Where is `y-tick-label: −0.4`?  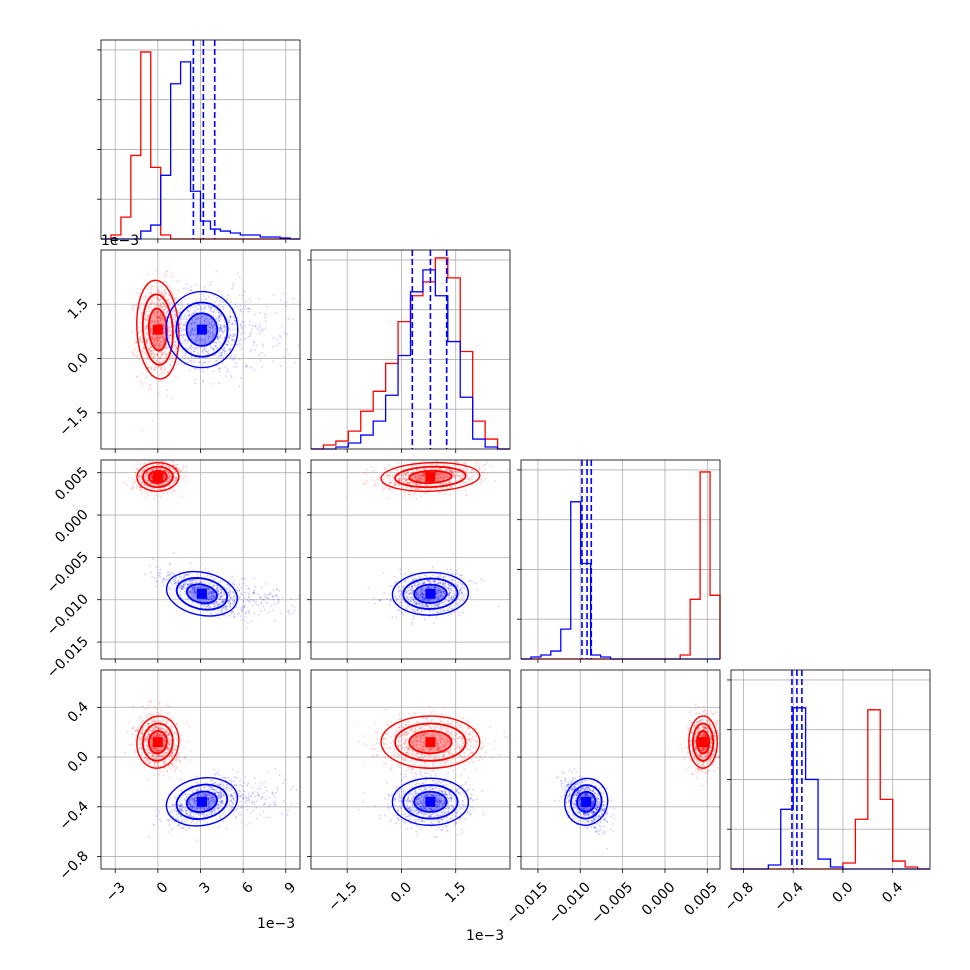 y-tick-label: −0.4 is located at coordinates (73, 815).